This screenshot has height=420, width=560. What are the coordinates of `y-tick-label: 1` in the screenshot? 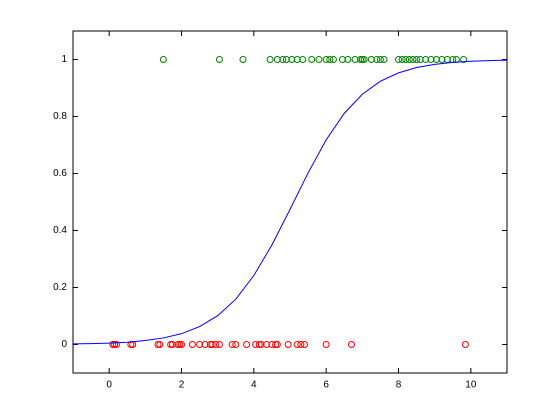 It's located at (64, 59).